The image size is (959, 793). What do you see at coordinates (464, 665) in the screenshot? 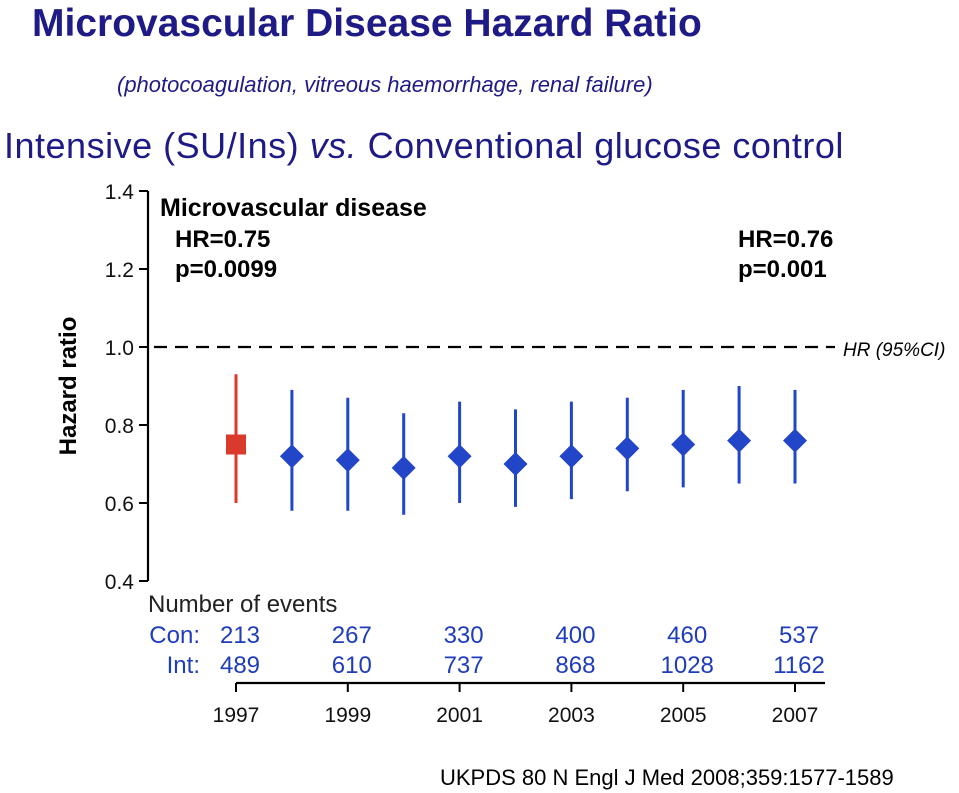
I see `events-value: 737` at bounding box center [464, 665].